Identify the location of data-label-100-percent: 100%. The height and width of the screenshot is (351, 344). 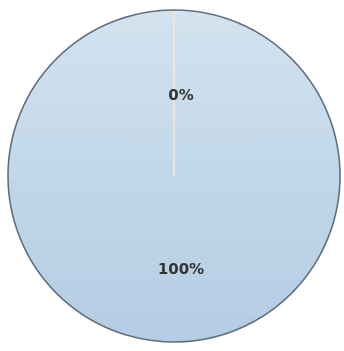
(181, 269).